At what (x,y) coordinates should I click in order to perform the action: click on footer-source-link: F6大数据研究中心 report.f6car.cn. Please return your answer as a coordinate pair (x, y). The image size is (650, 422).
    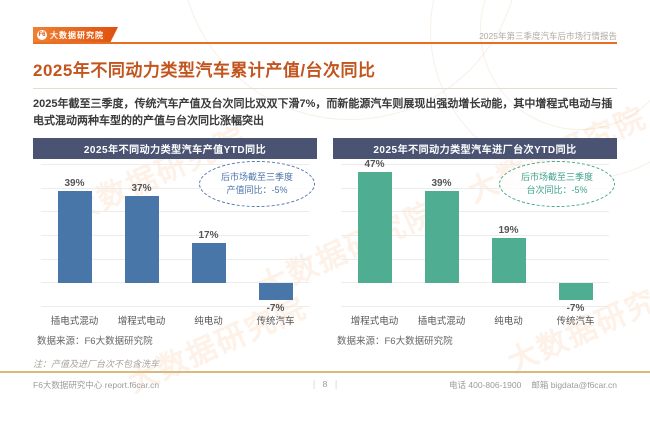
    Looking at the image, I should click on (96, 385).